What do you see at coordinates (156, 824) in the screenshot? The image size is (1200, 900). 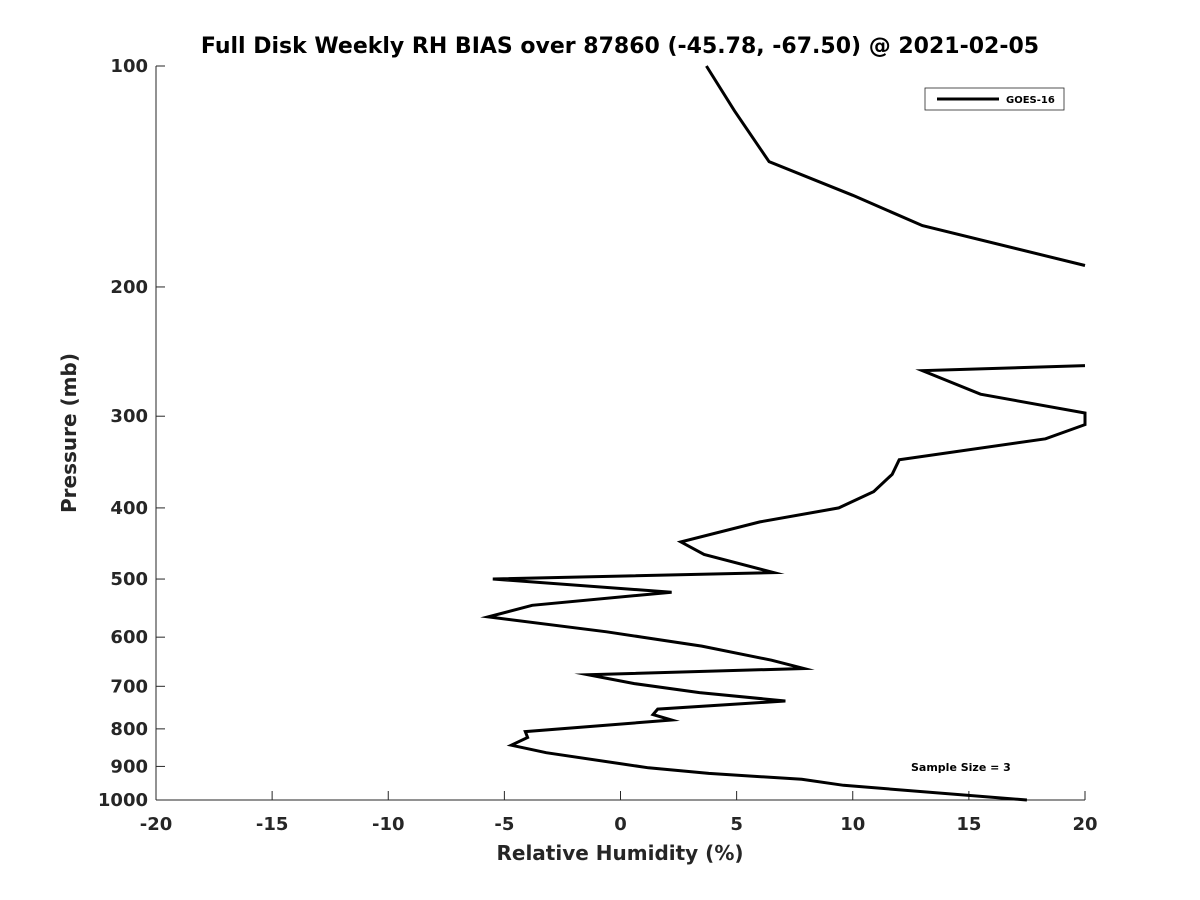 I see `x-tick-label: -20` at bounding box center [156, 824].